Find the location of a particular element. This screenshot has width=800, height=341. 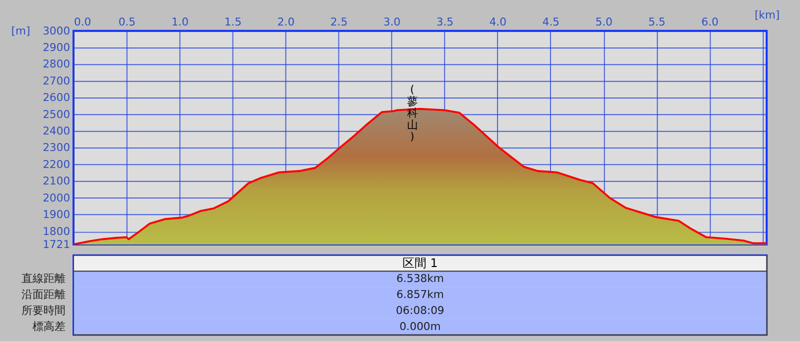

text: 所要時間 is located at coordinates (44, 310).